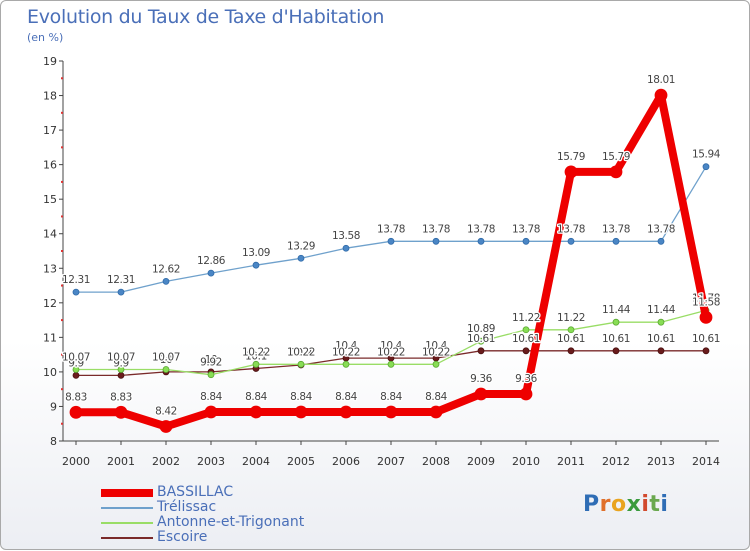 The image size is (750, 551). I want to click on data-label-halo-trelissac: 13.58, so click(346, 236).